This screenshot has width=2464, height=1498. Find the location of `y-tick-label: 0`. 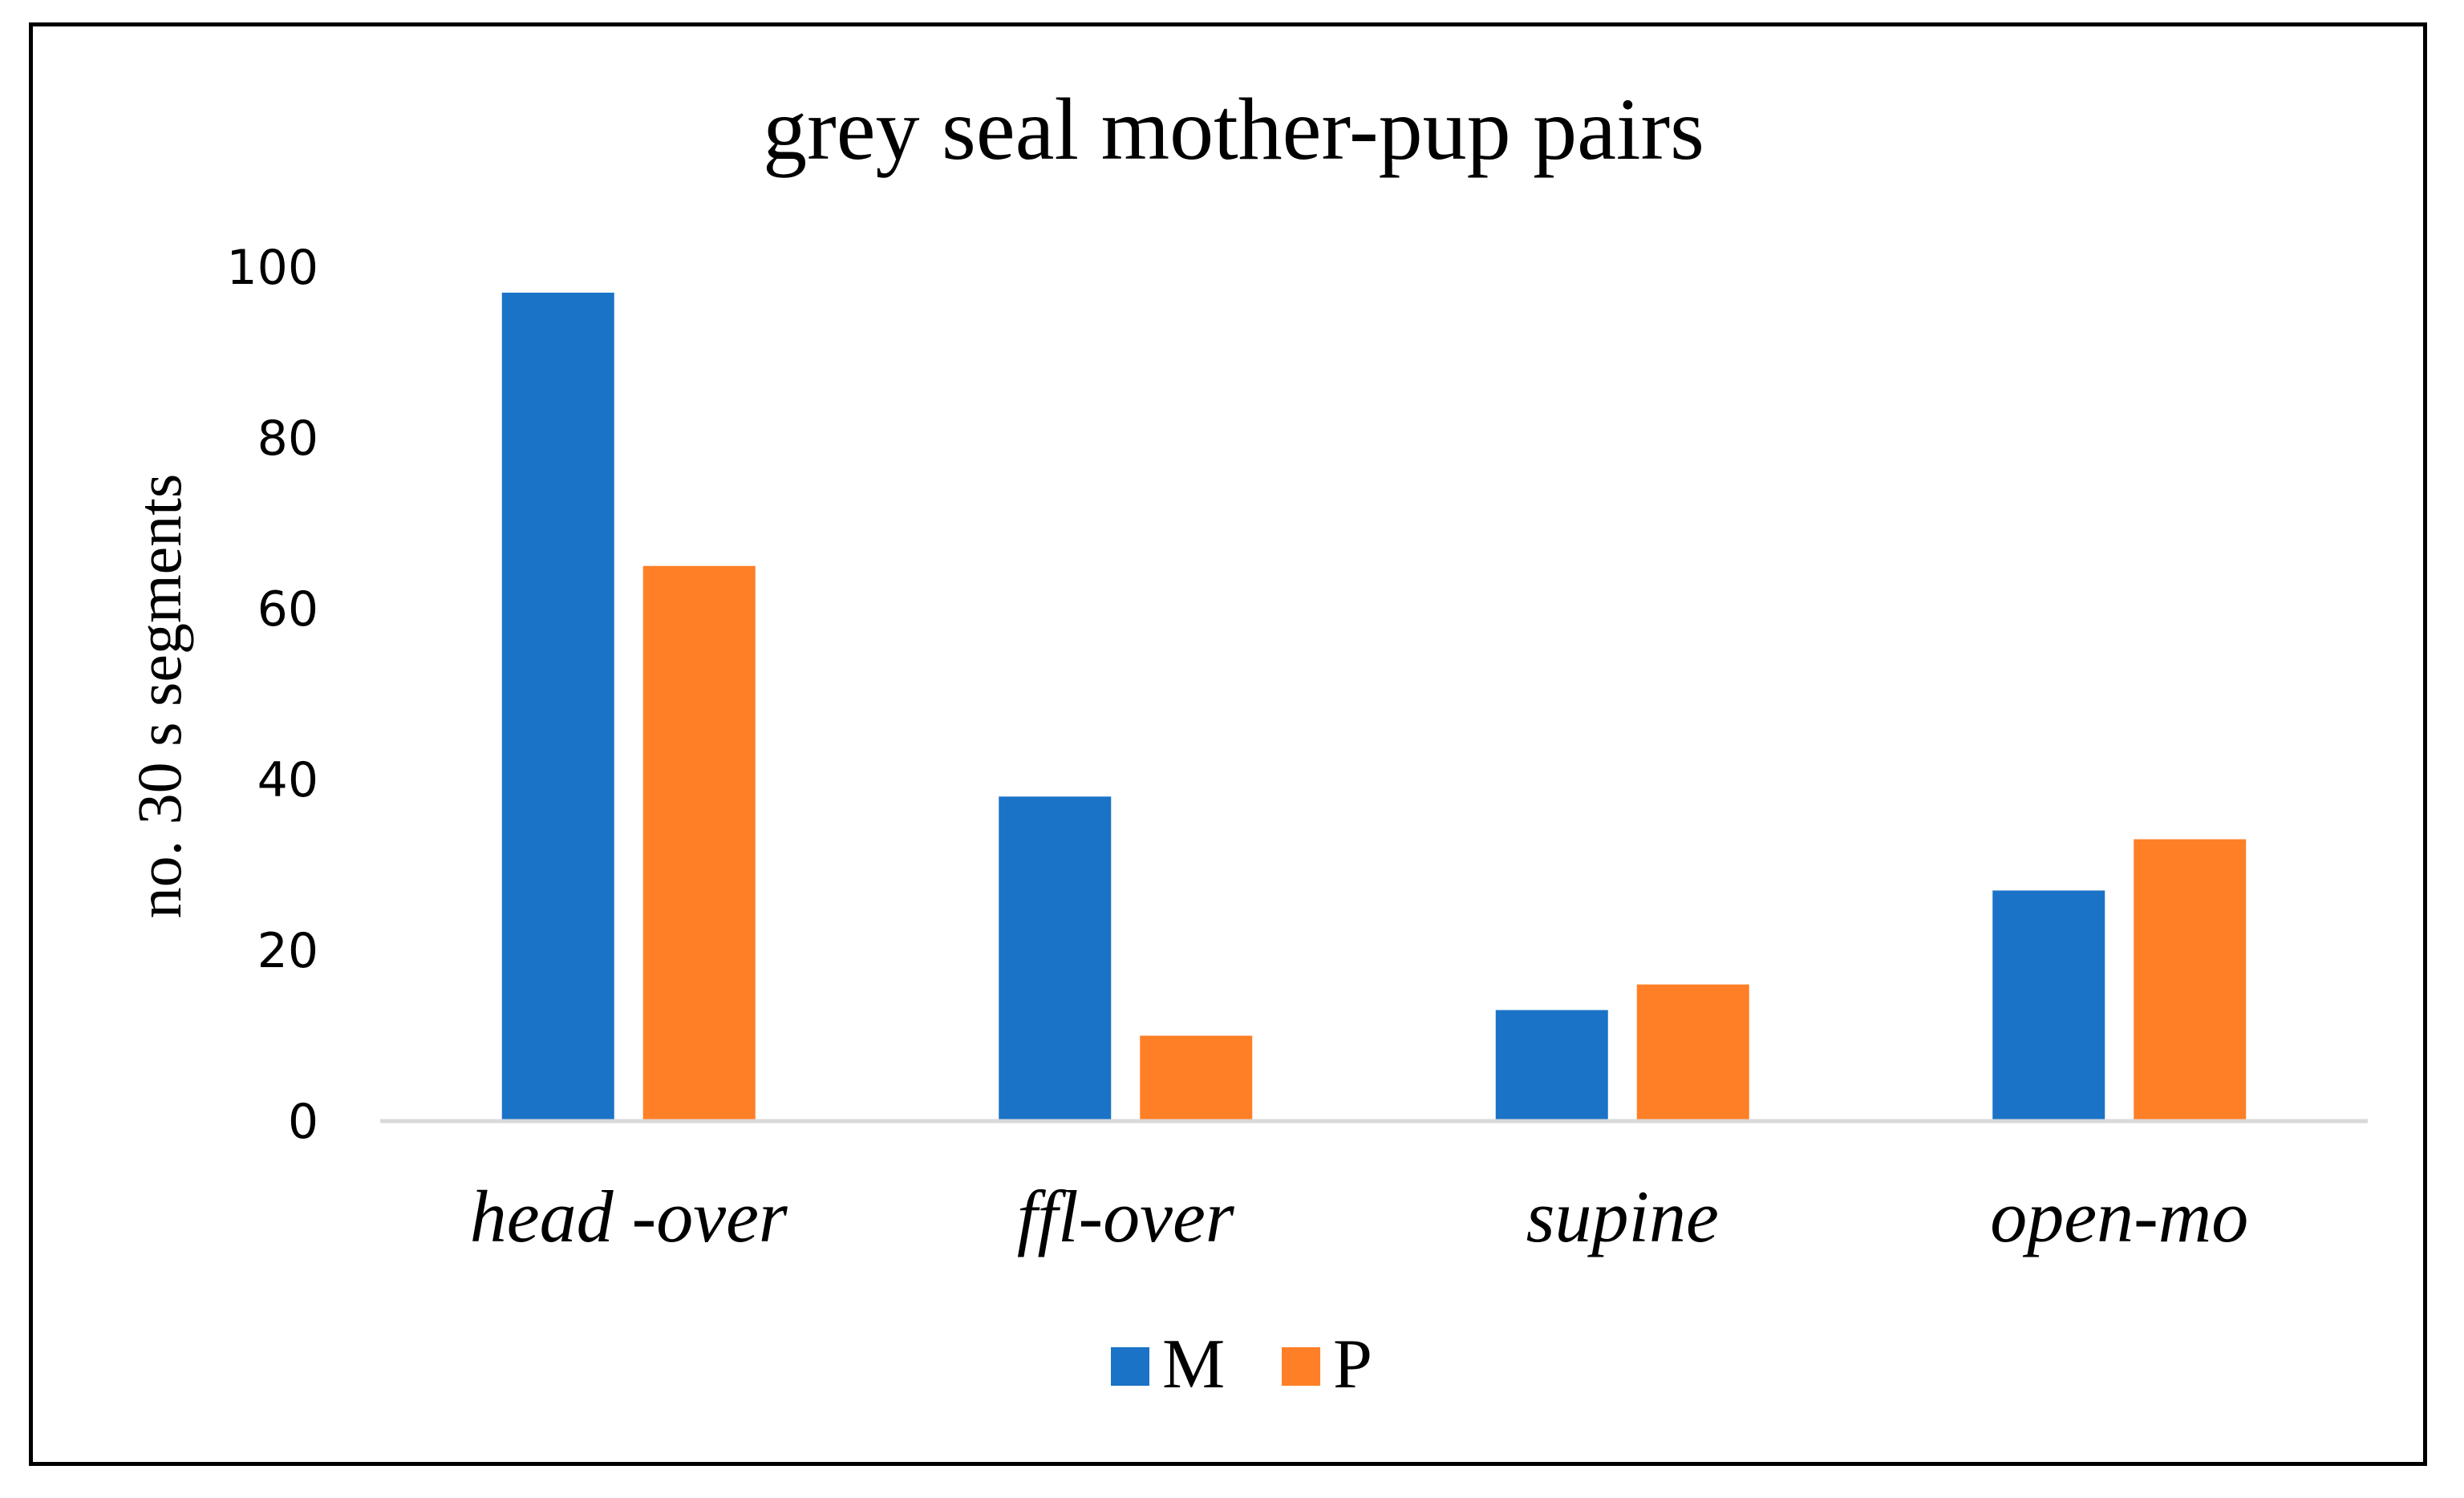

y-tick-label: 0 is located at coordinates (303, 1122).